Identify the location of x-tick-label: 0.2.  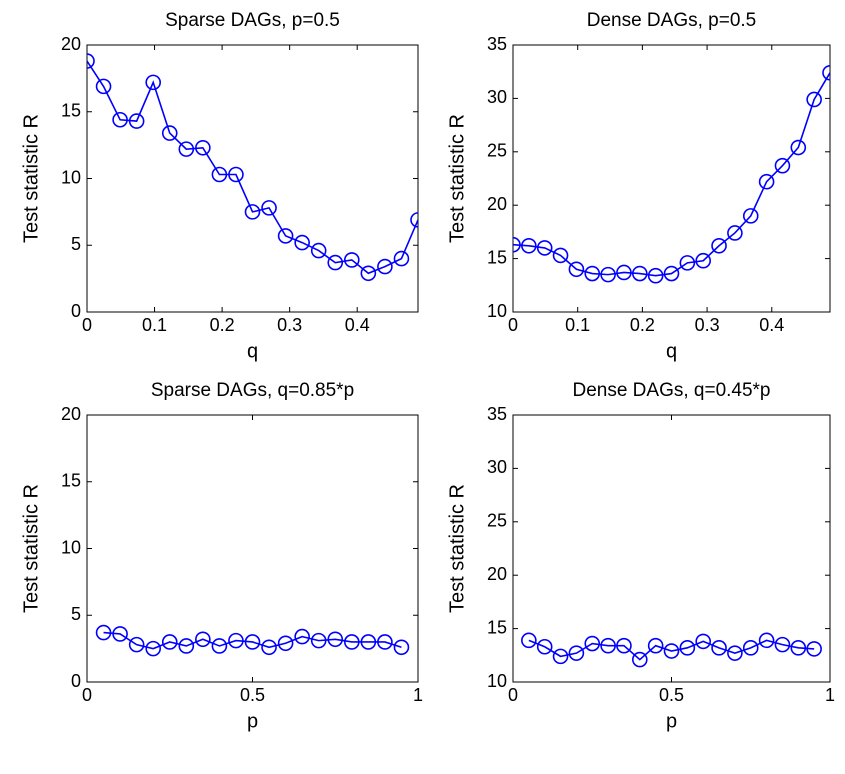
(642, 325).